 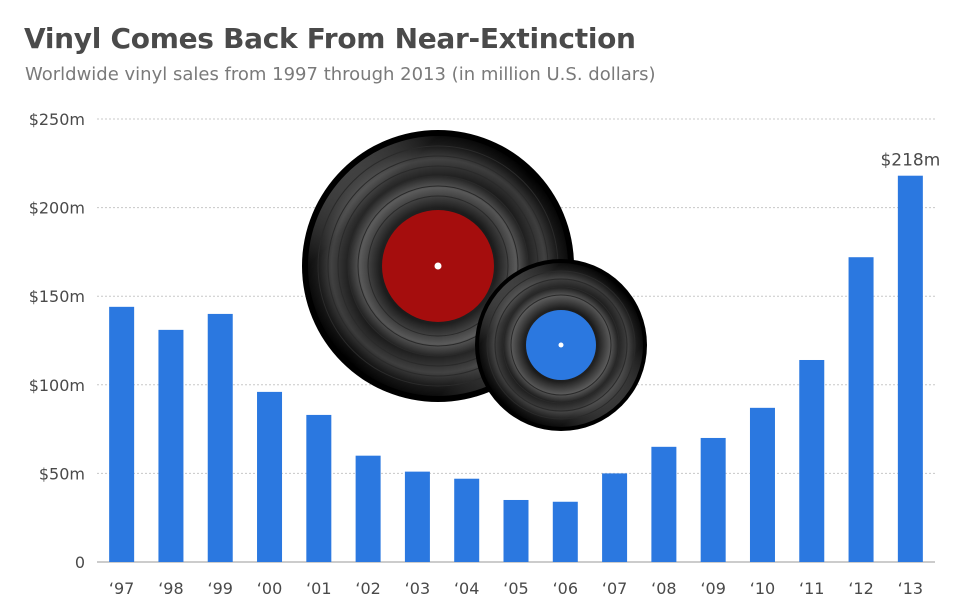 I want to click on x-tick-label: ‘01, so click(x=318, y=588).